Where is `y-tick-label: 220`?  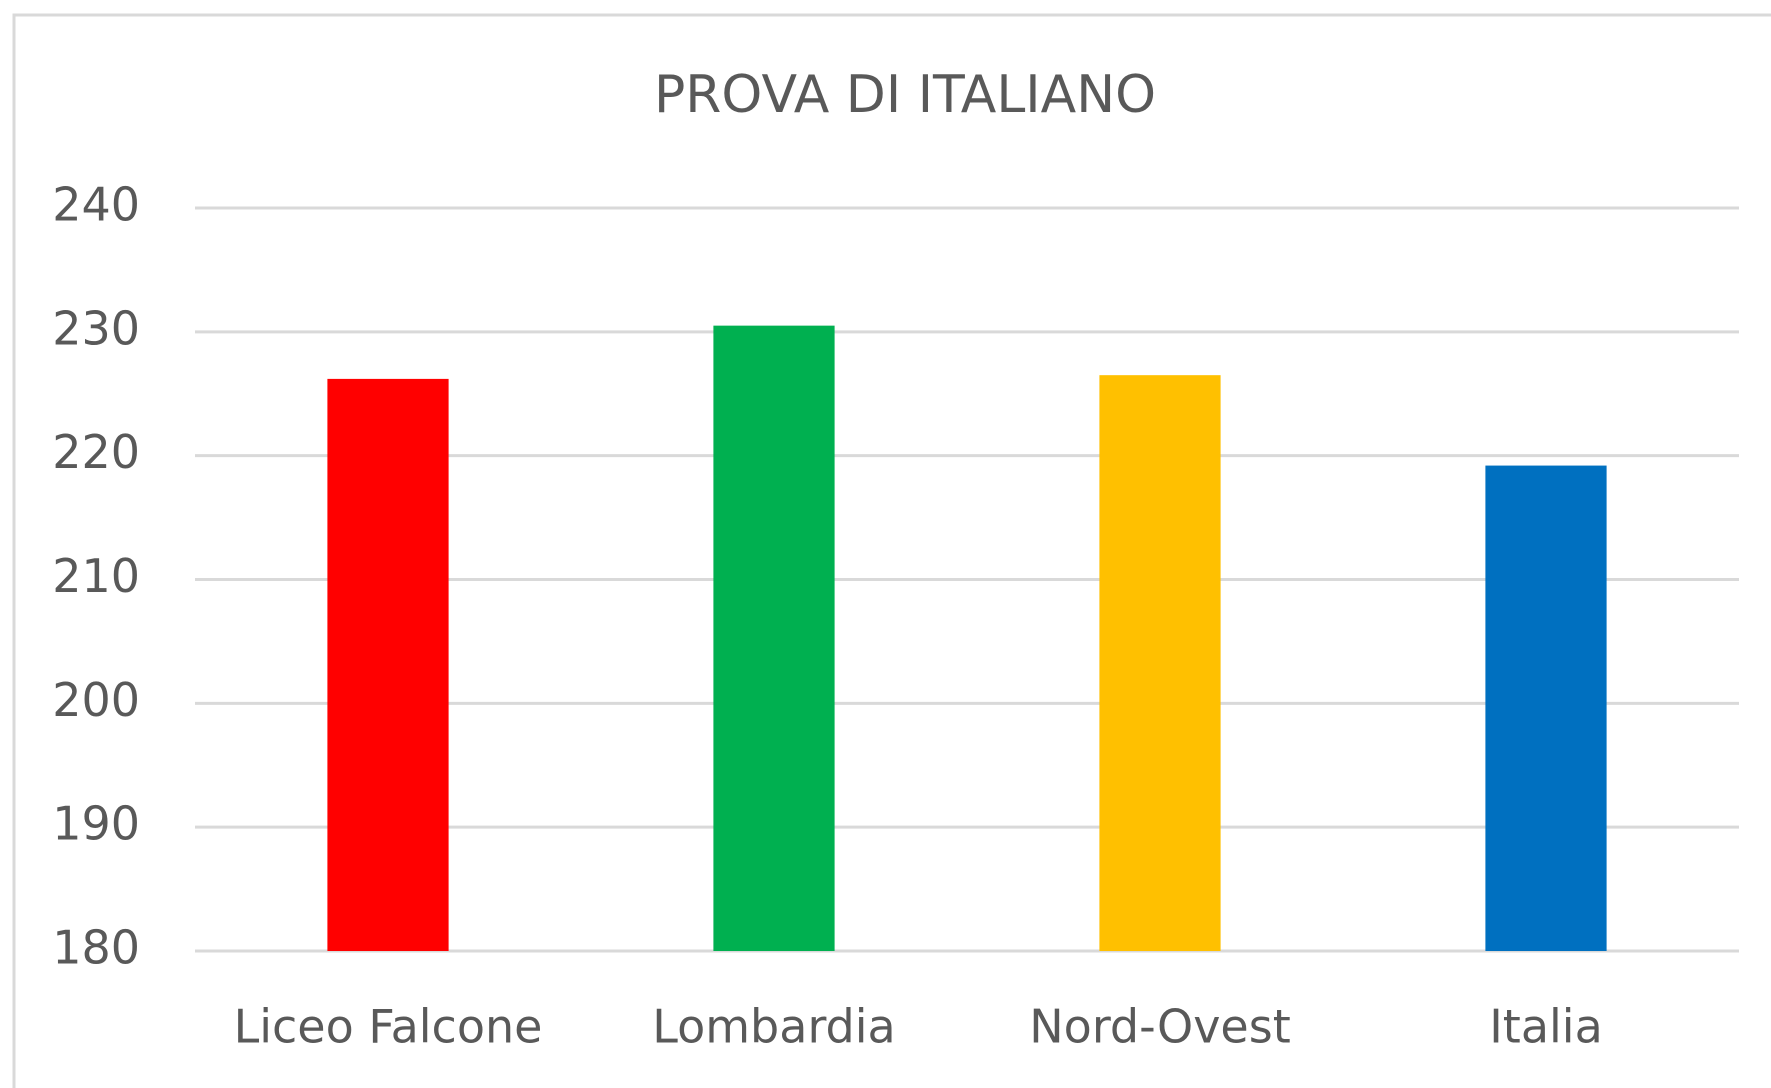
y-tick-label: 220 is located at coordinates (96, 452).